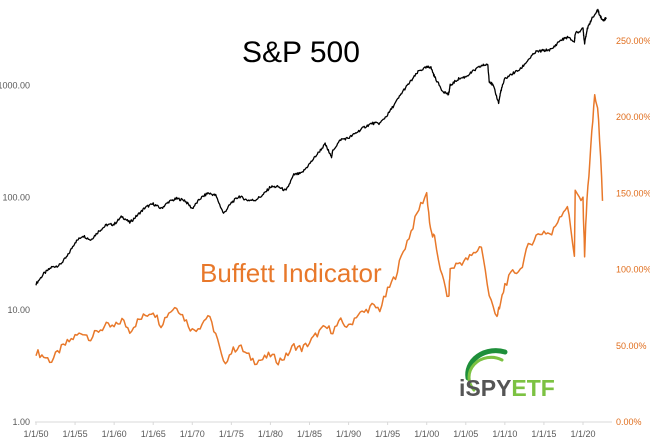 The image size is (650, 444). Describe the element at coordinates (18, 310) in the screenshot. I see `left-axis-tick-label: 10.00` at that location.